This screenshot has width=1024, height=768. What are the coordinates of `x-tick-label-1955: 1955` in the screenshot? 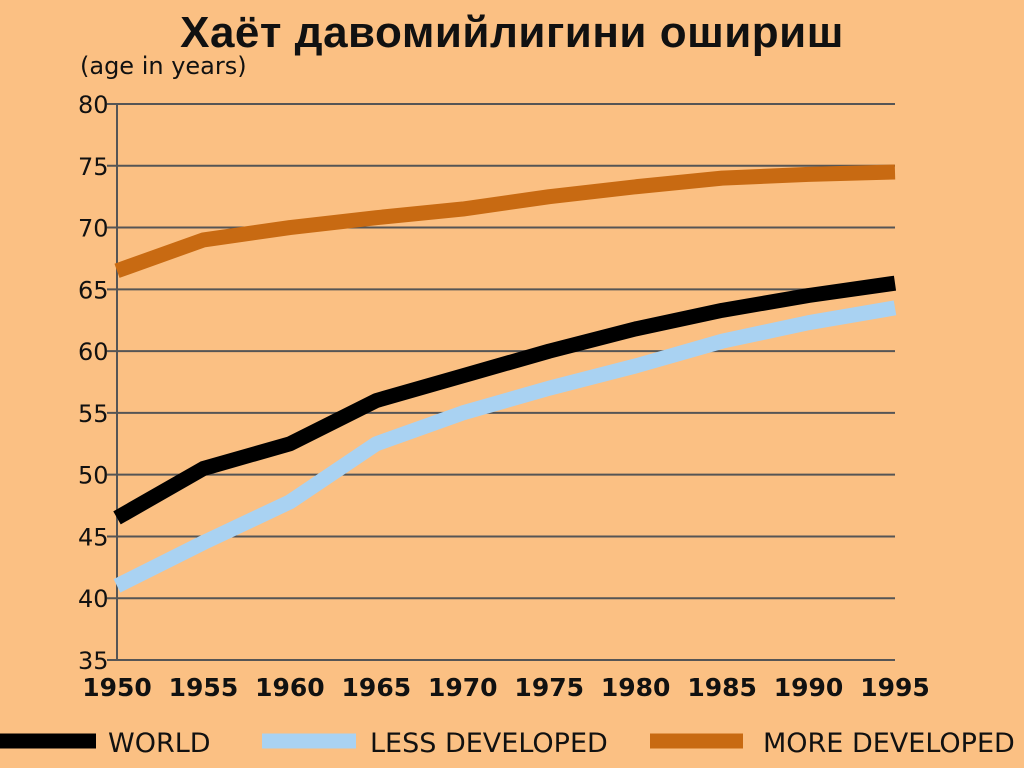 It's located at (204, 687).